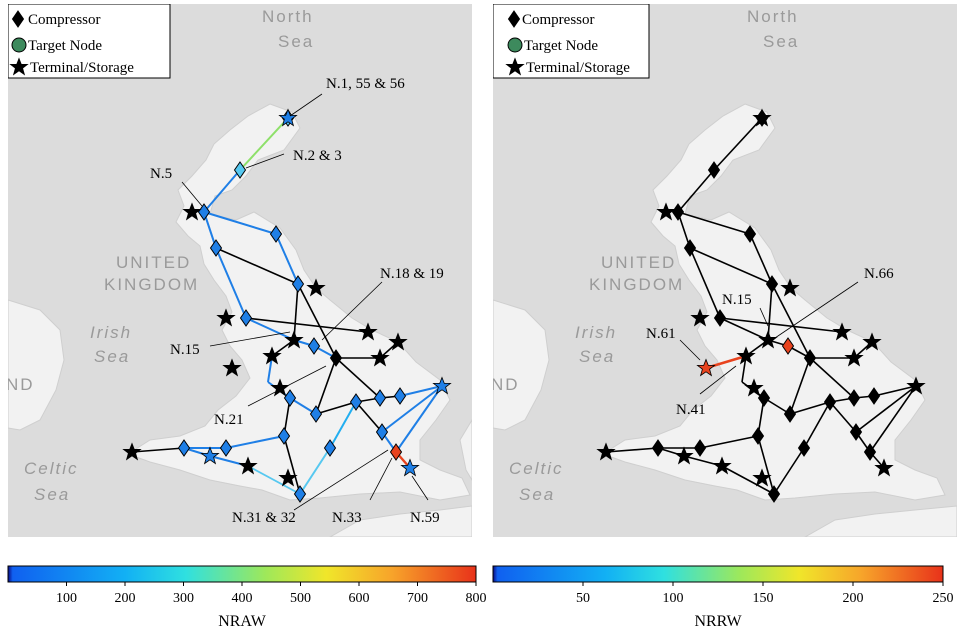 The height and width of the screenshot is (634, 965). I want to click on left-legend: Compressor Target Node Terminal/Storage, so click(89, 41).